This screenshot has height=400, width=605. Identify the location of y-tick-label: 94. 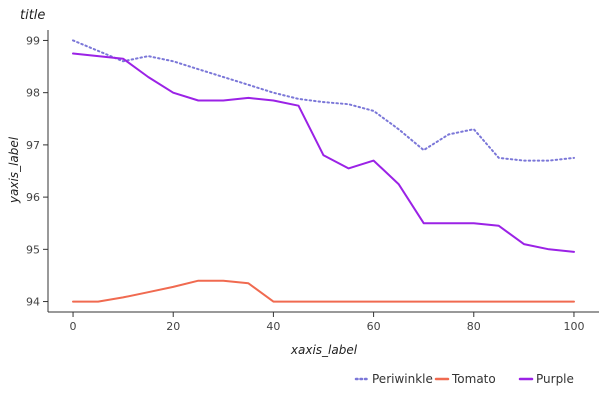
(33, 302).